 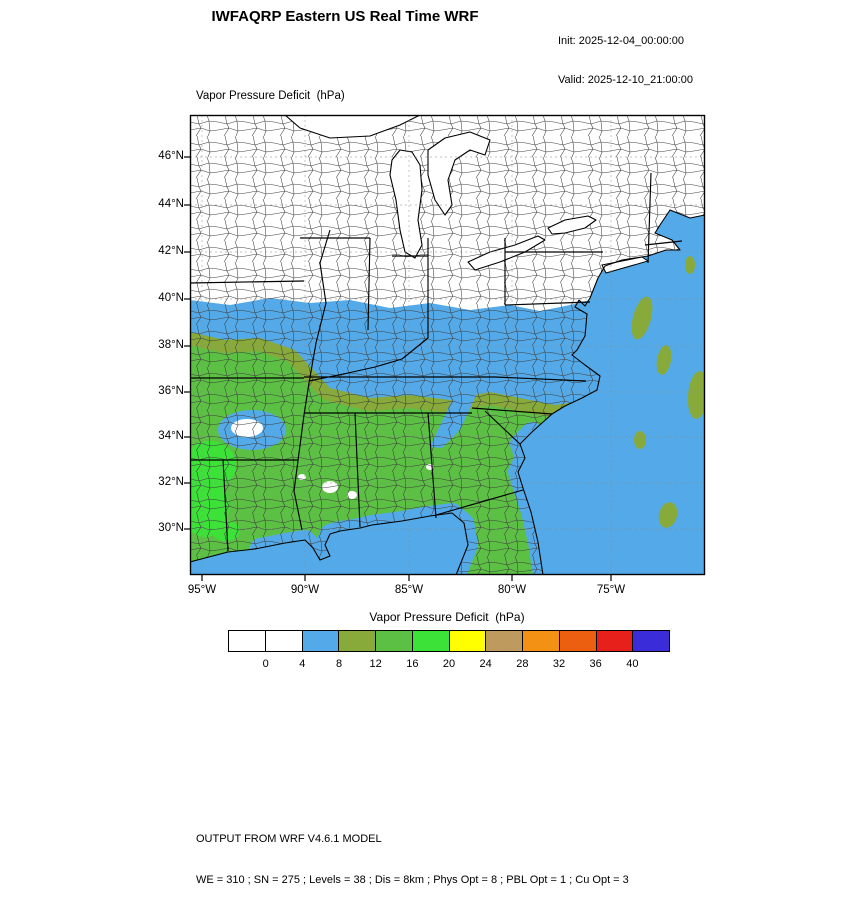 I want to click on lake-michigan, so click(x=406, y=204).